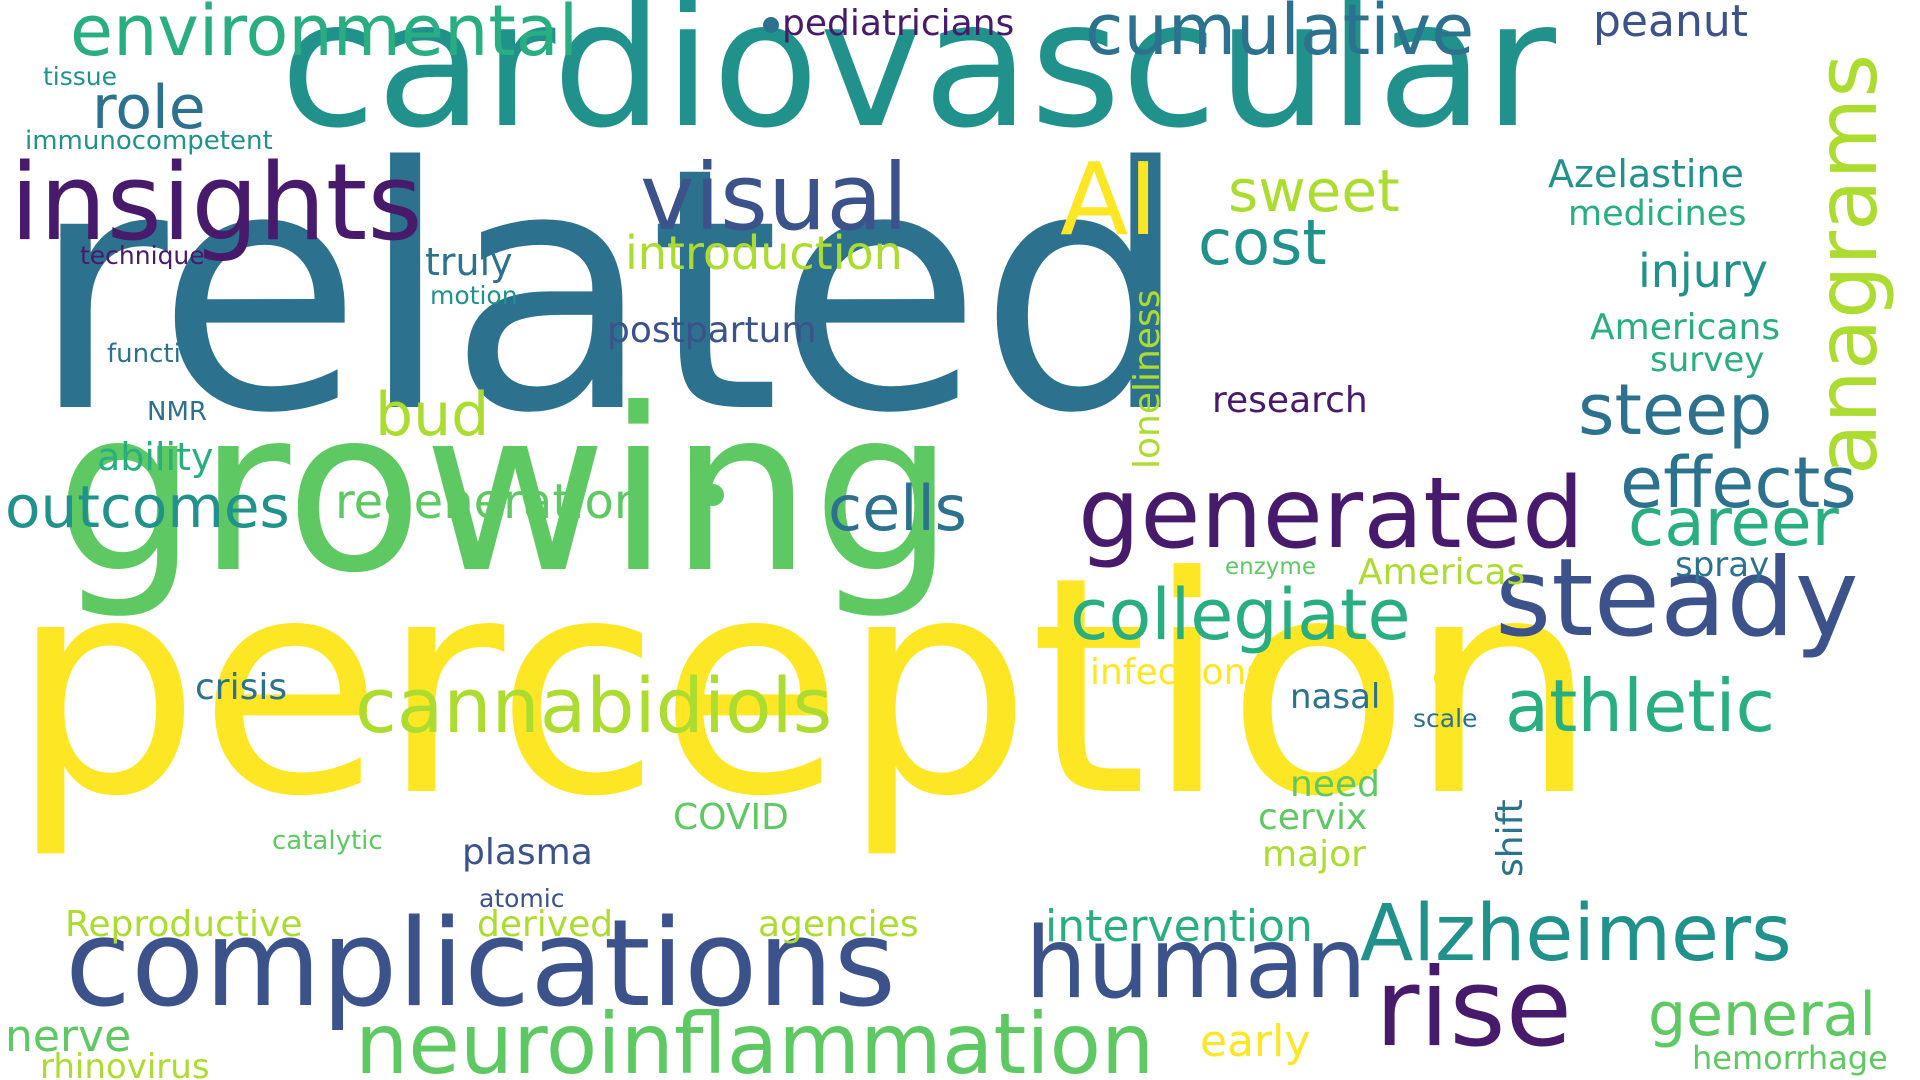  Describe the element at coordinates (731, 817) in the screenshot. I see `word-covid: COVID` at that location.